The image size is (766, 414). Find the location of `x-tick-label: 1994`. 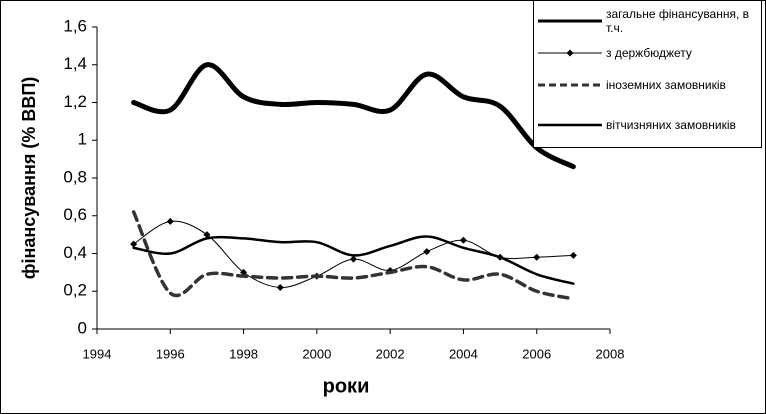

x-tick-label: 1994 is located at coordinates (97, 353).